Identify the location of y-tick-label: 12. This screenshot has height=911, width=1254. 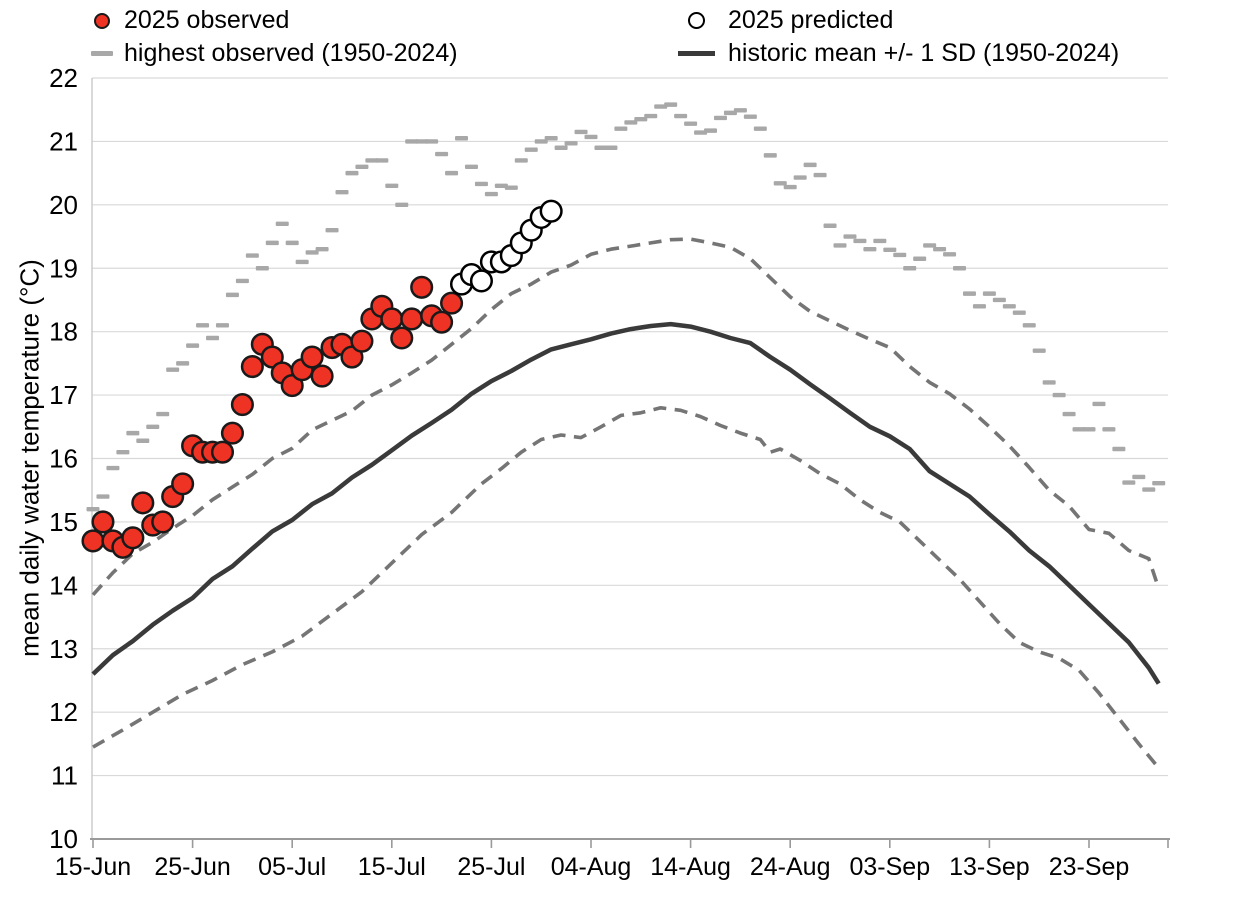
(63, 712).